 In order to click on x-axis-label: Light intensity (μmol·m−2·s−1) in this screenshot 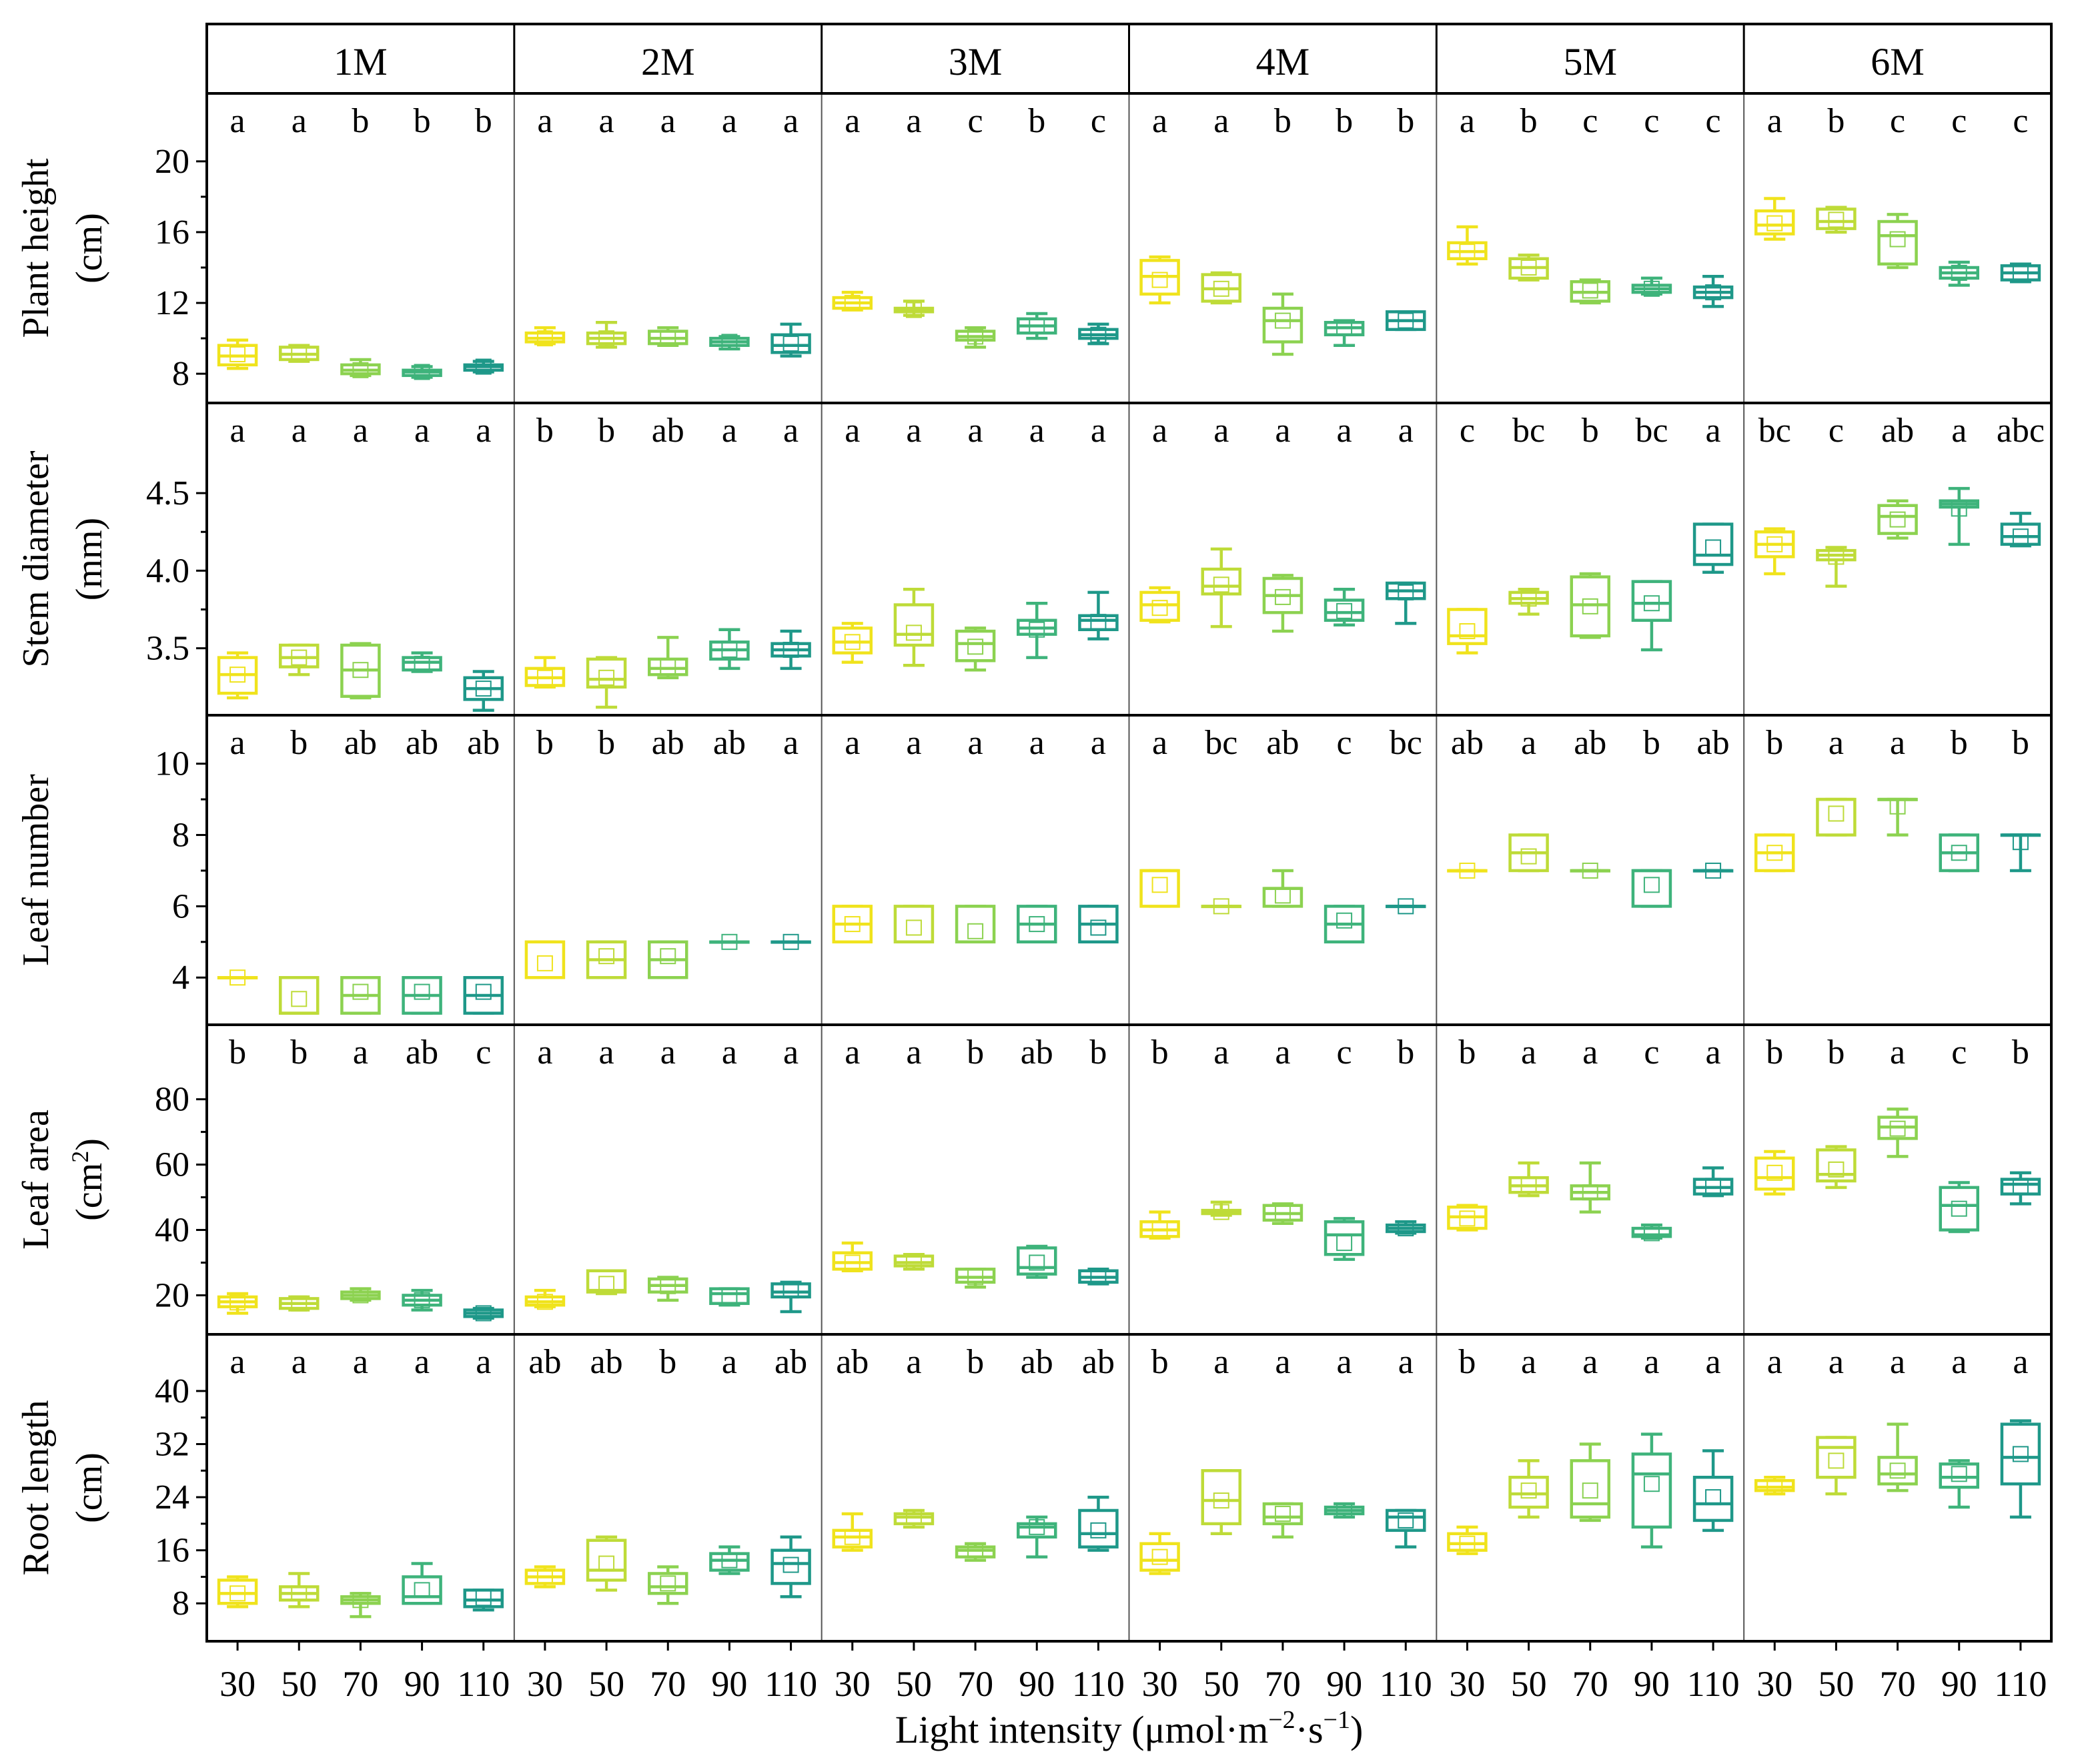, I will do `click(1129, 1728)`.